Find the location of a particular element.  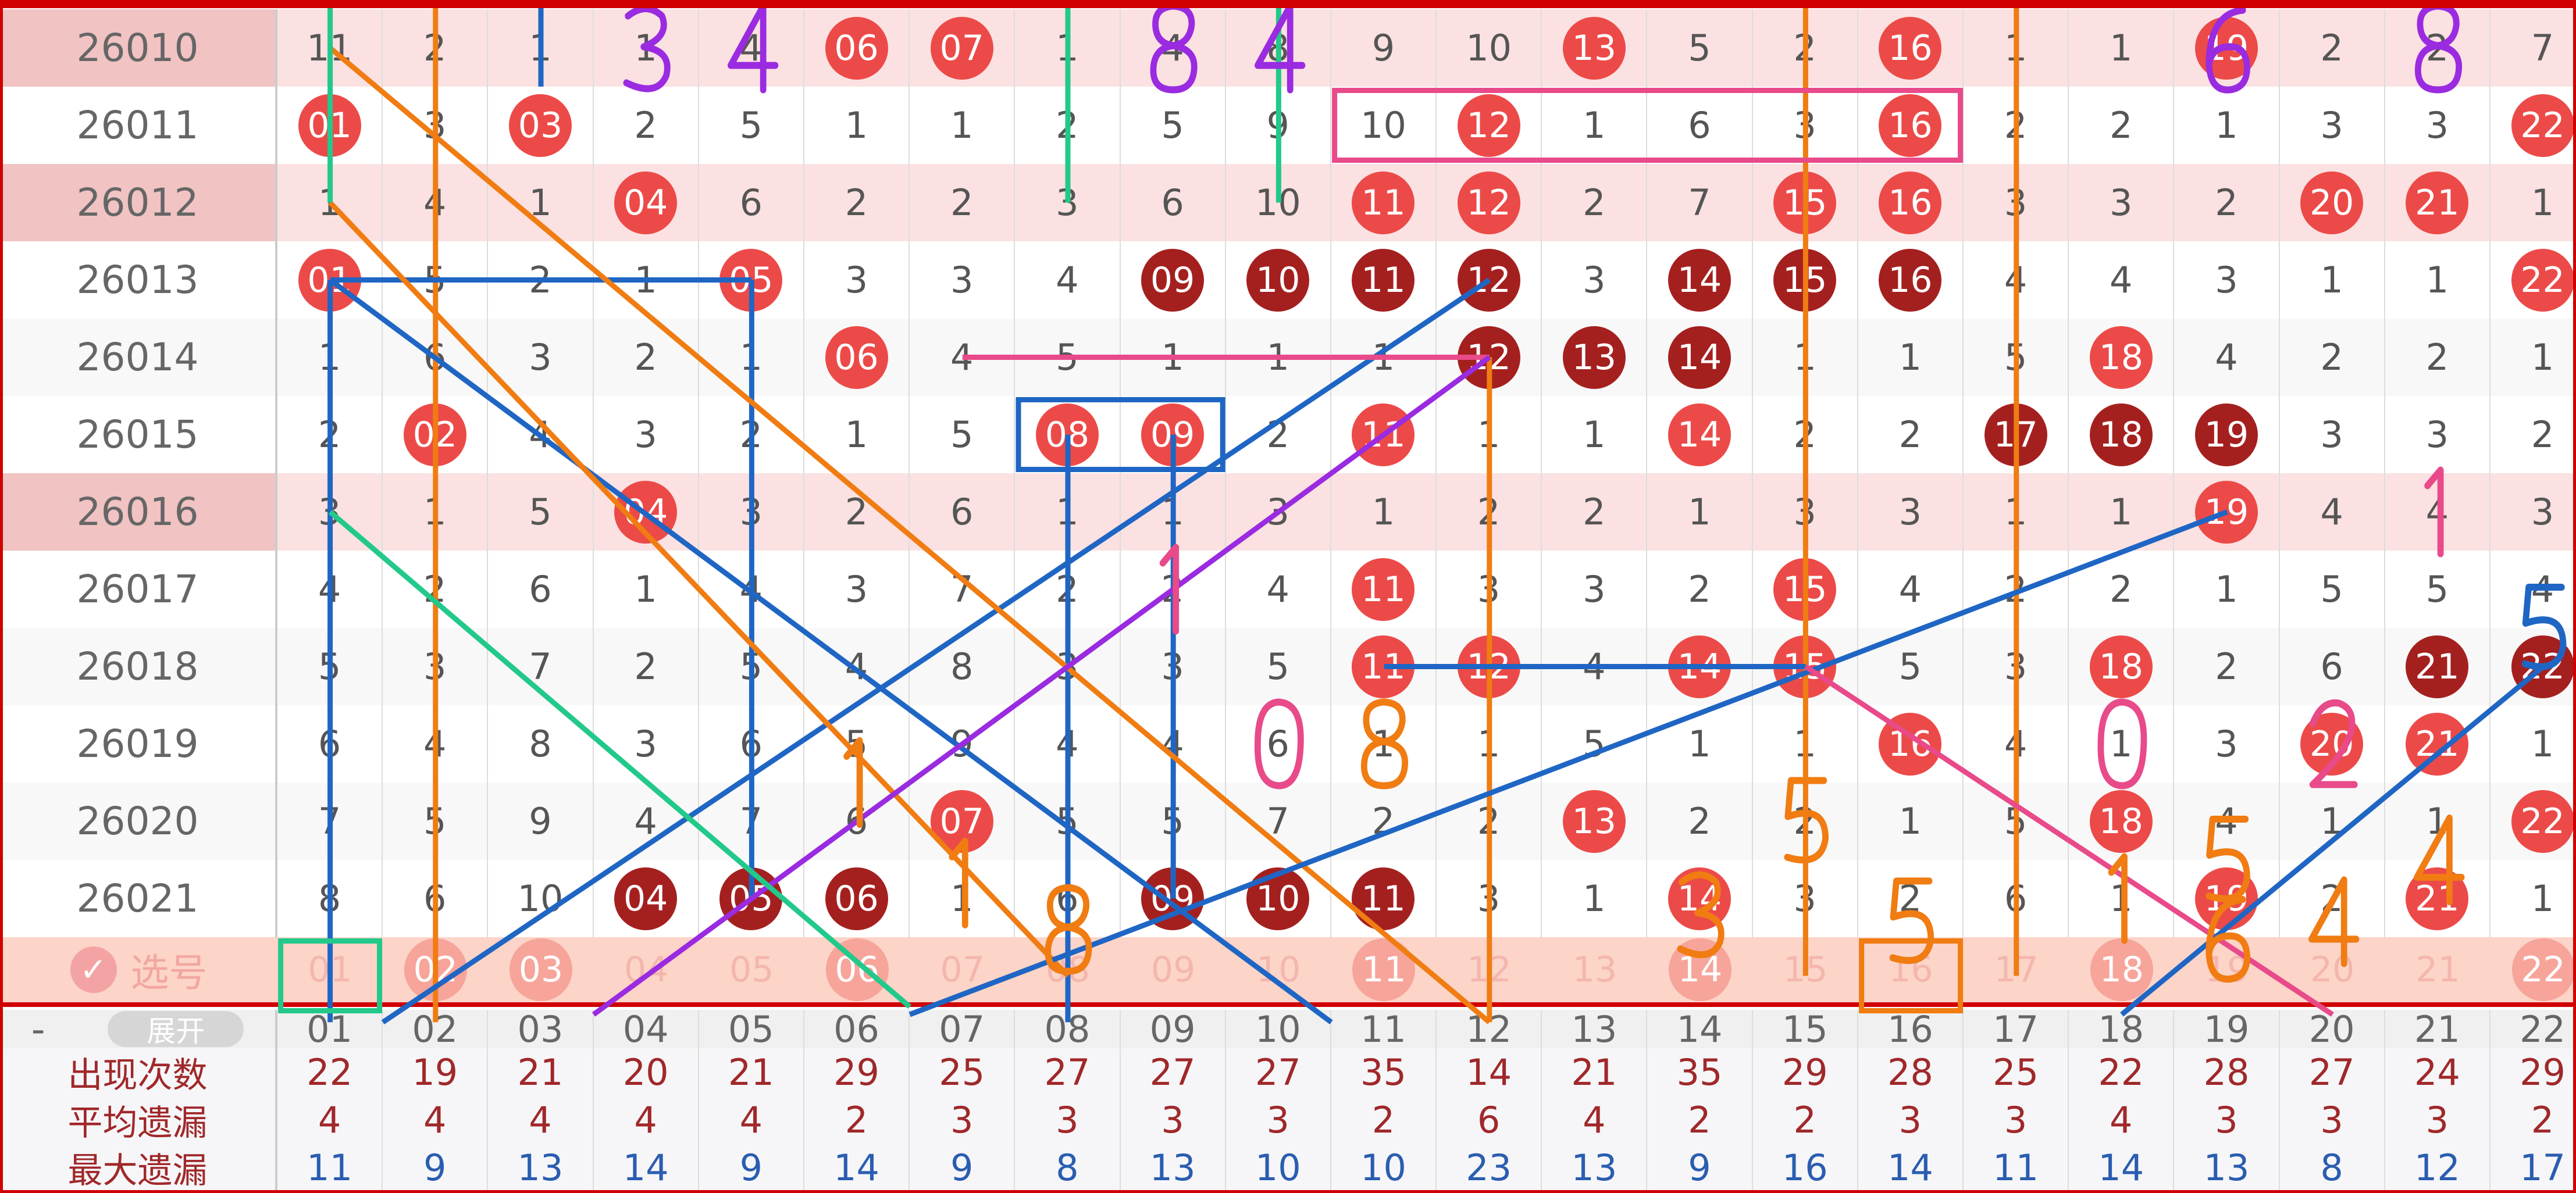

select-number-10: 10 is located at coordinates (1278, 969).